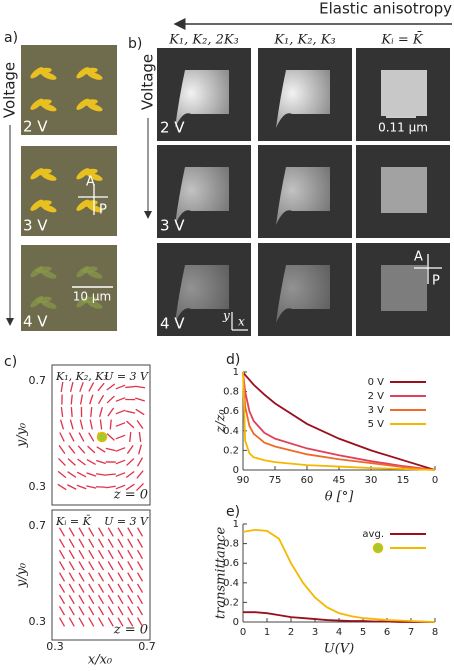  Describe the element at coordinates (435, 480) in the screenshot. I see `x-tick-label: 0` at that location.